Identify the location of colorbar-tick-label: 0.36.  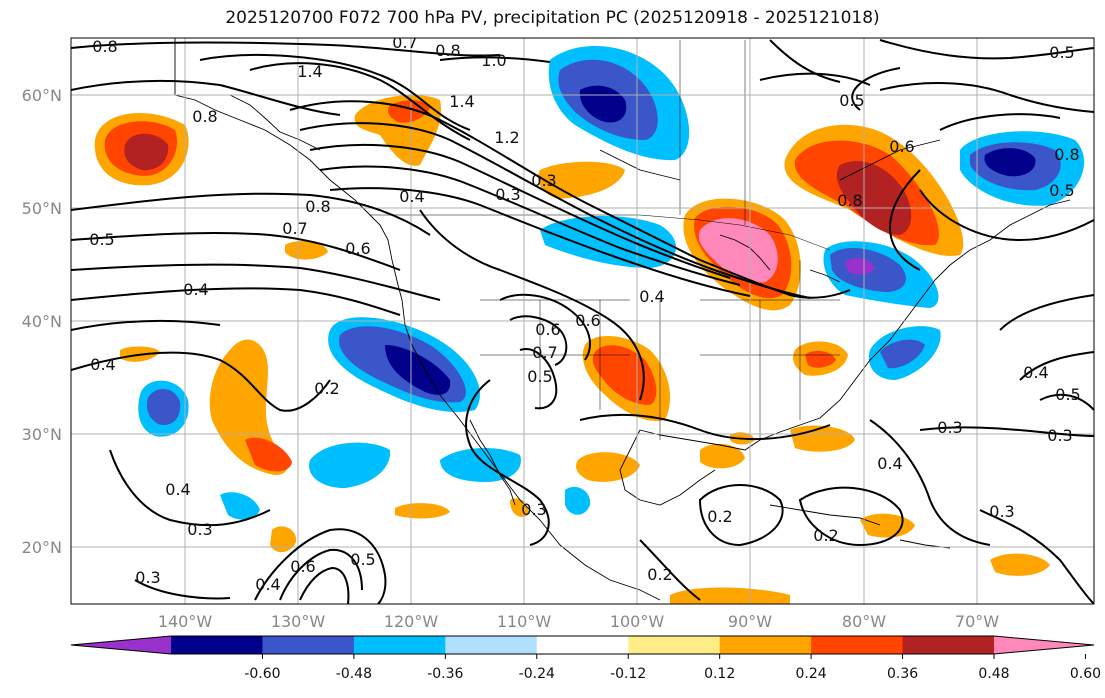
(902, 674).